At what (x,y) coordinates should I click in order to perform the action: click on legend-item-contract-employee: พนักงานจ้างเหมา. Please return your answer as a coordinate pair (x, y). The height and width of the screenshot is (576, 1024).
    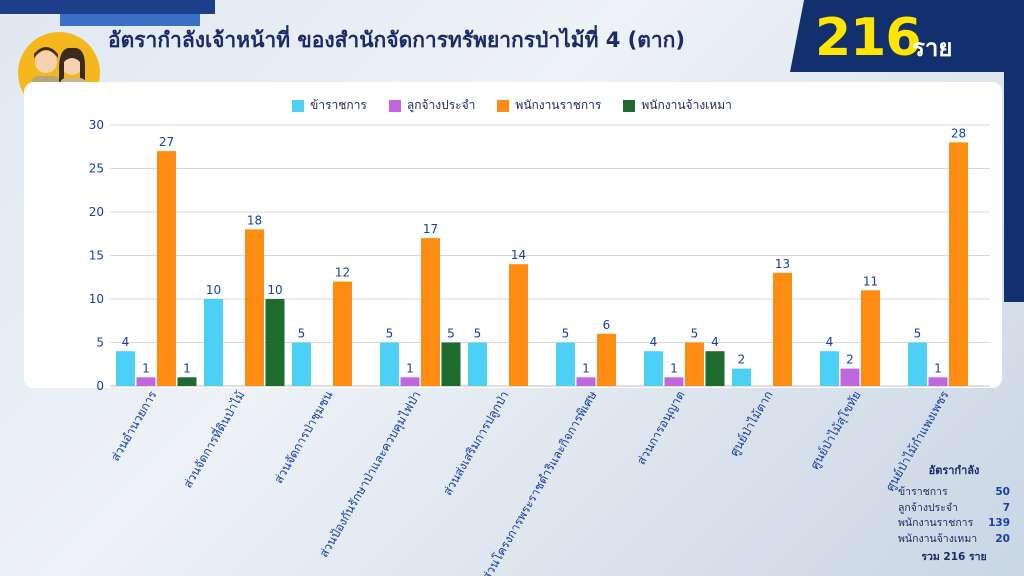
    Looking at the image, I should click on (677, 105).